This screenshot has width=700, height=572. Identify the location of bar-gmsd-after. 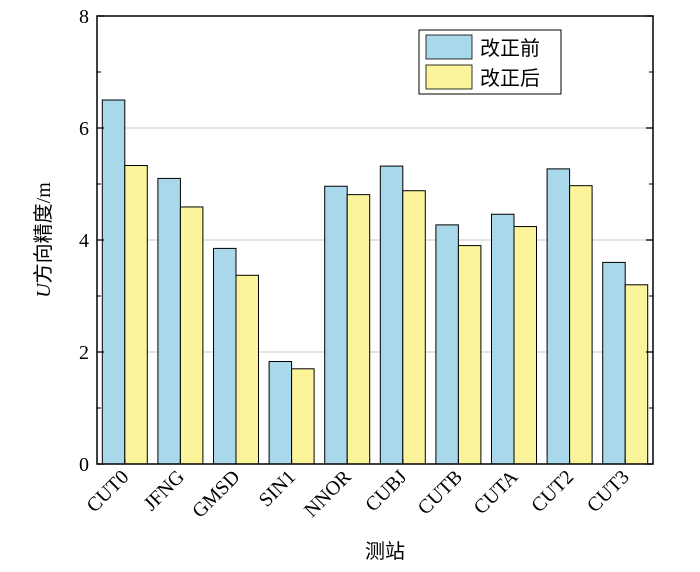
(247, 369).